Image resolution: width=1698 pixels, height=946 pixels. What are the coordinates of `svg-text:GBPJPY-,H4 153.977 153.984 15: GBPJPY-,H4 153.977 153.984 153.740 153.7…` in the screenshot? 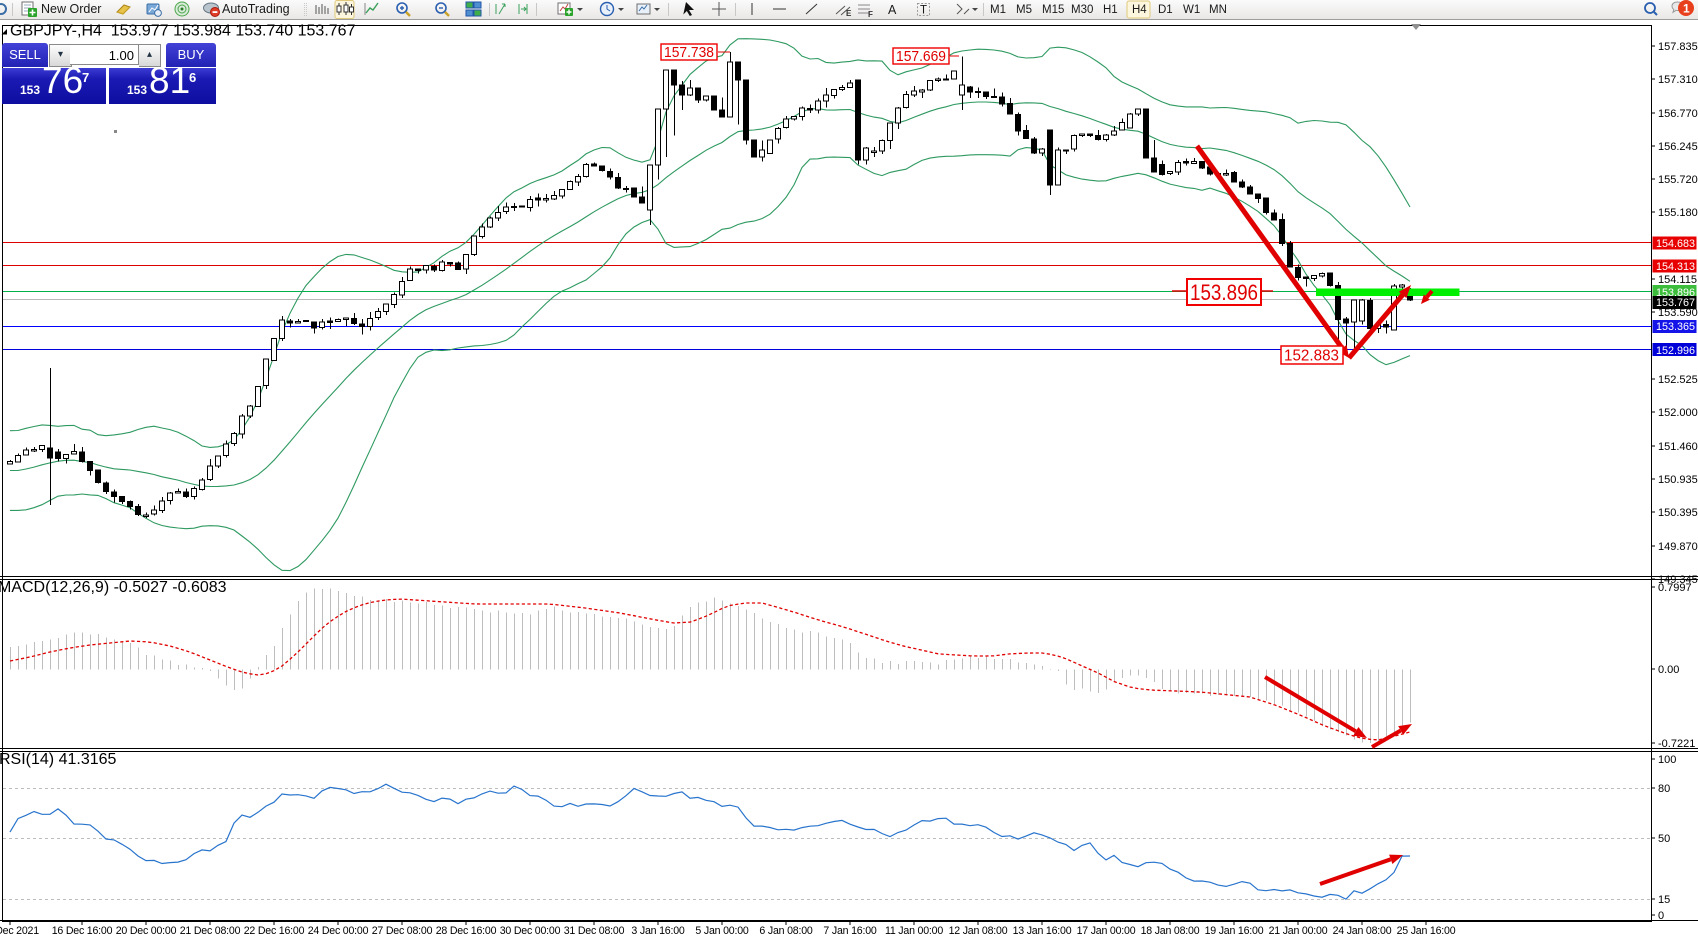 It's located at (183, 31).